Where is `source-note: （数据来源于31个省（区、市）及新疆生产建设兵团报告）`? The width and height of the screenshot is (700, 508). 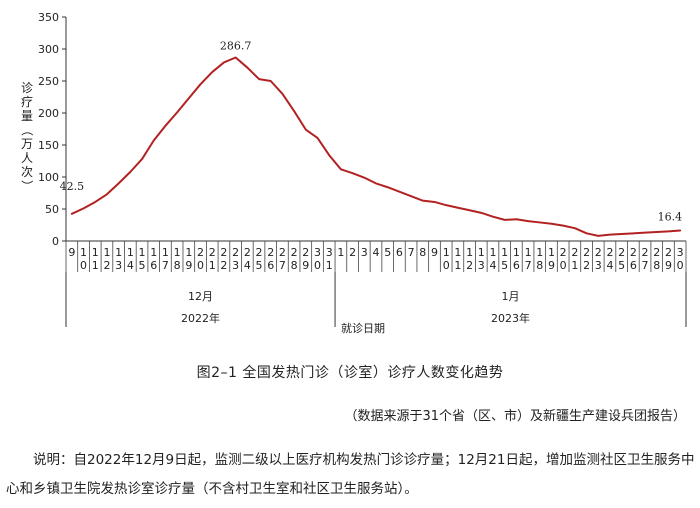
source-note: （数据来源于31个省（区、市）及新疆生产建设兵团报告） is located at coordinates (515, 416).